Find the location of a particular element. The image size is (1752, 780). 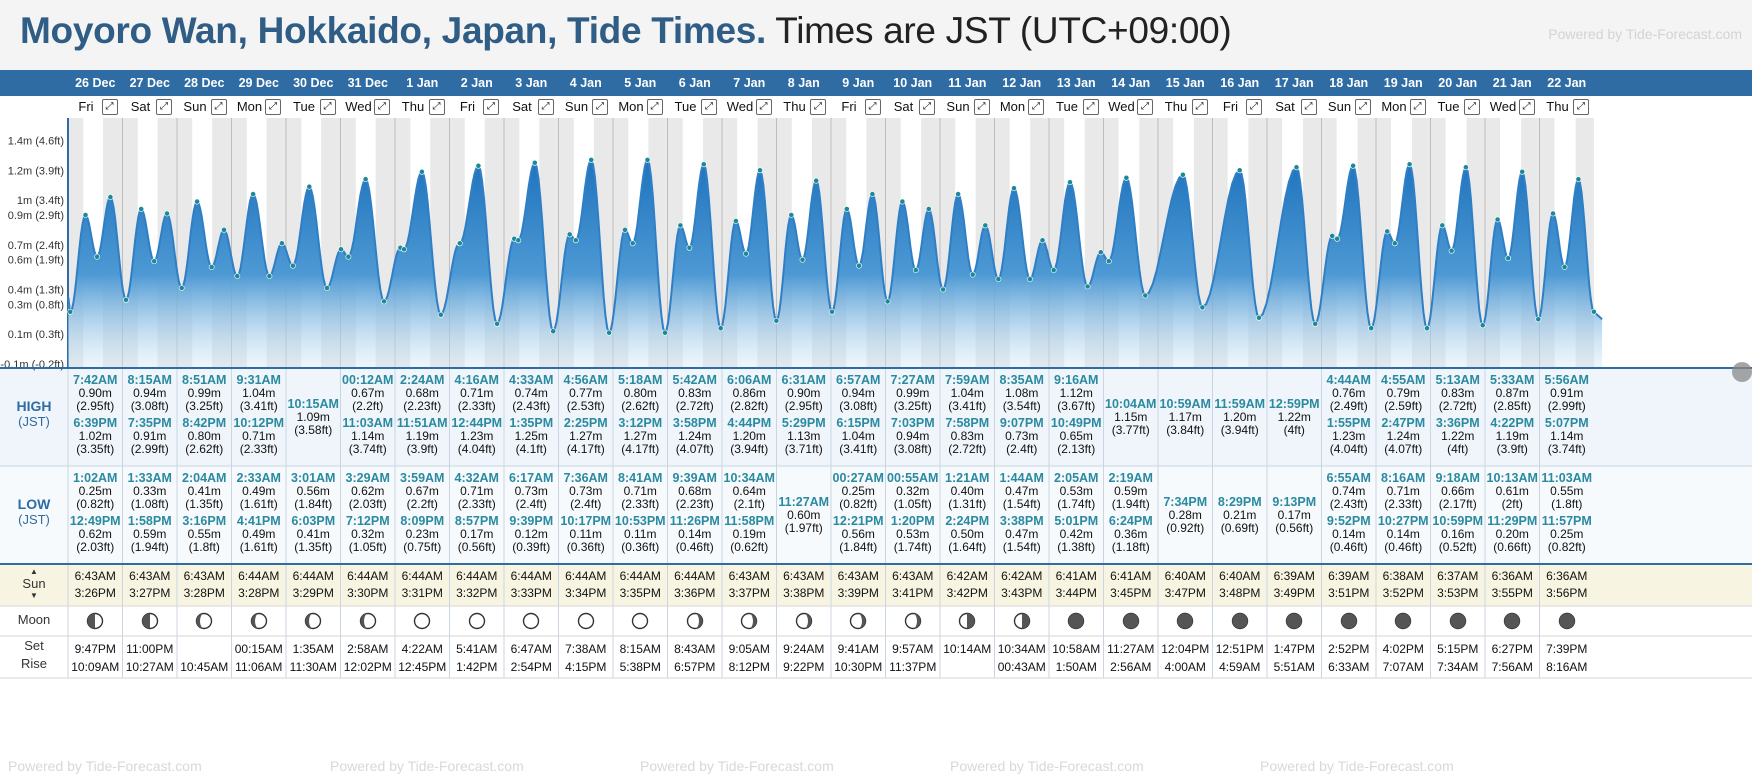

scroll-right-indicator is located at coordinates (1742, 372).